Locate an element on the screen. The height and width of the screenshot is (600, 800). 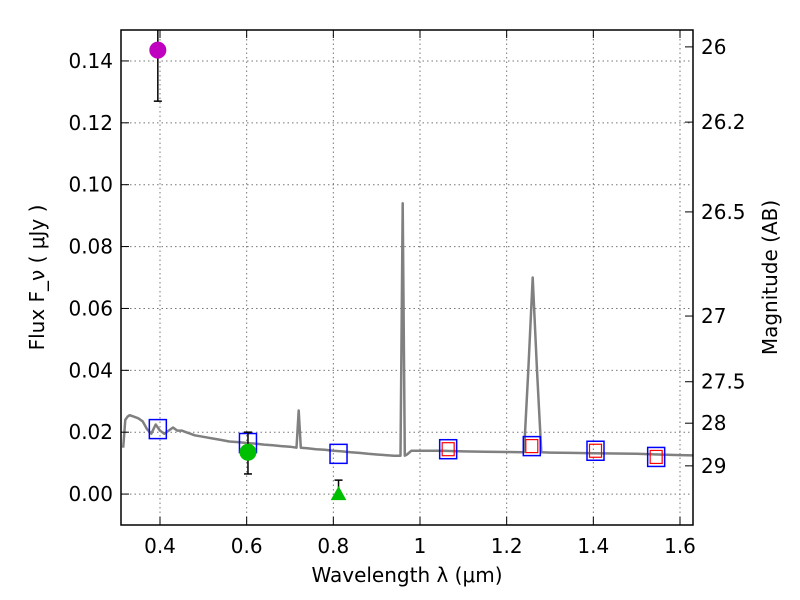
y-tick-label: 0.08 is located at coordinates (90, 247).